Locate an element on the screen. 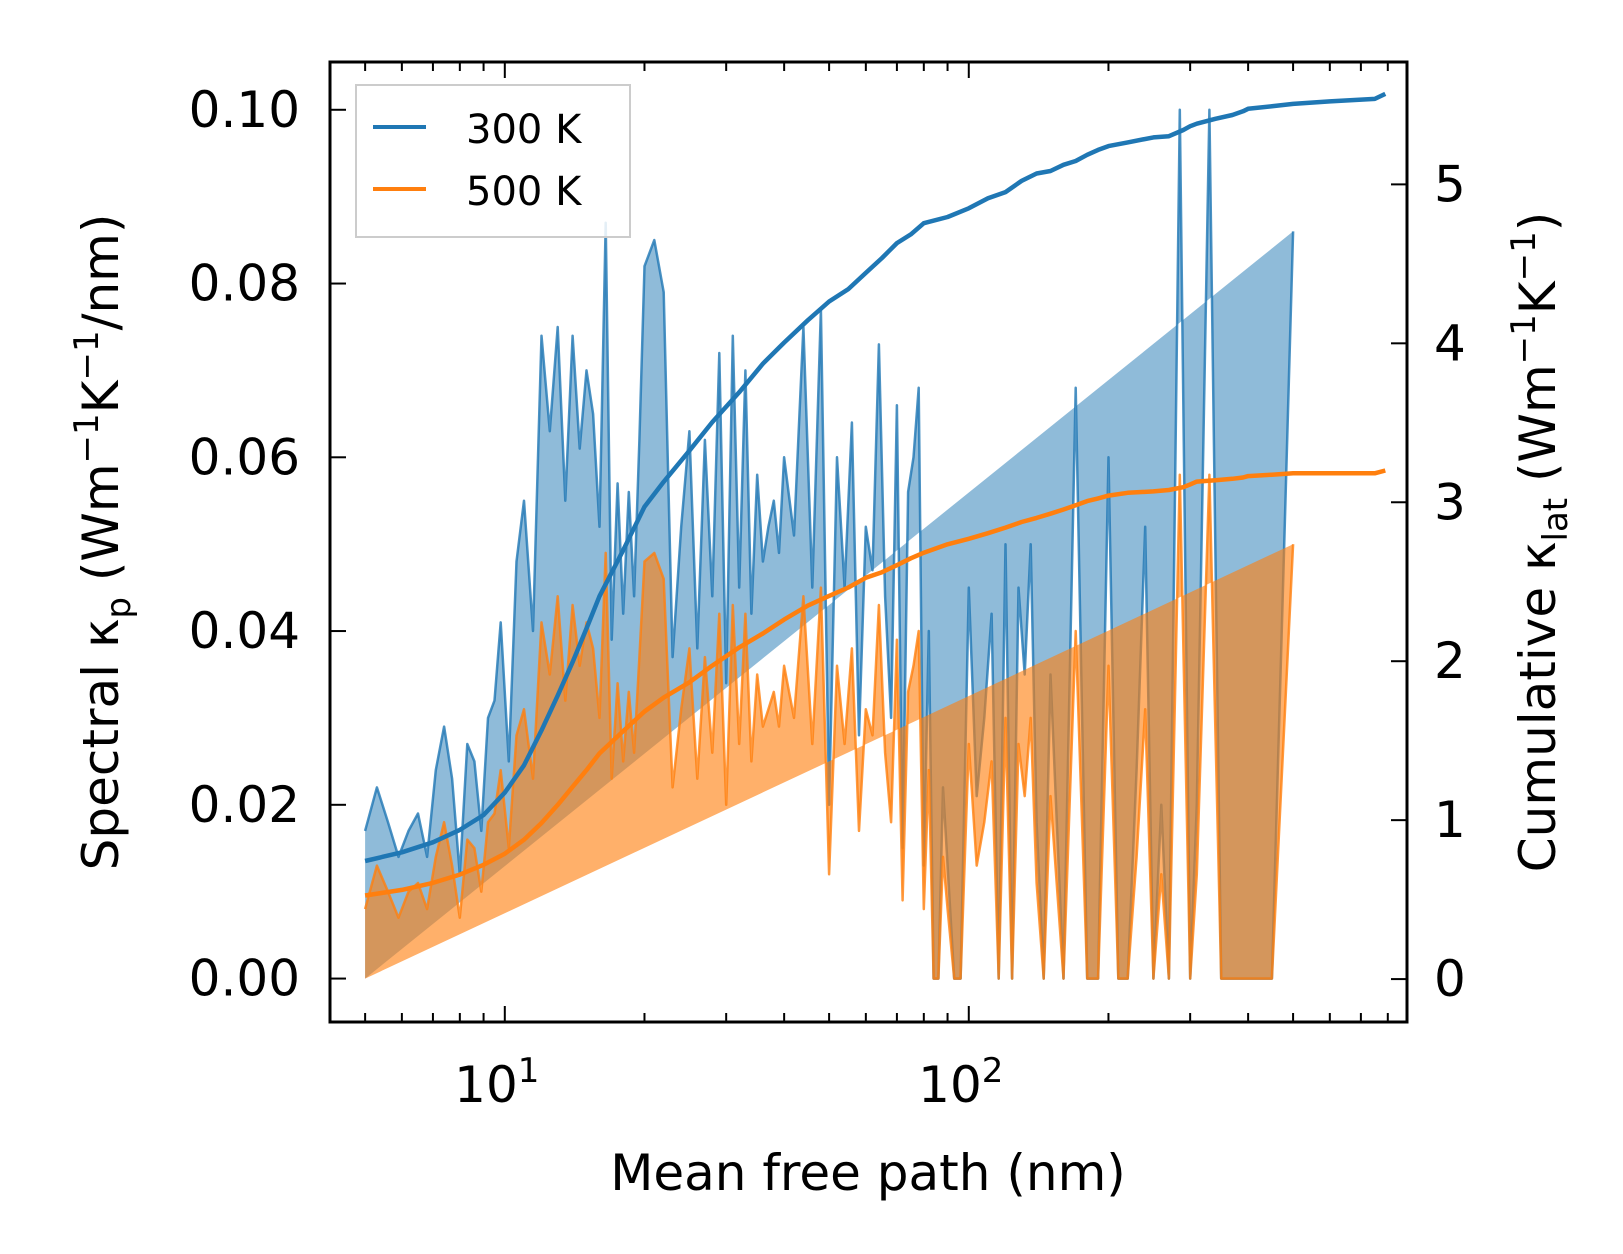  y-left-tick-label: 0.04 is located at coordinates (244, 631).